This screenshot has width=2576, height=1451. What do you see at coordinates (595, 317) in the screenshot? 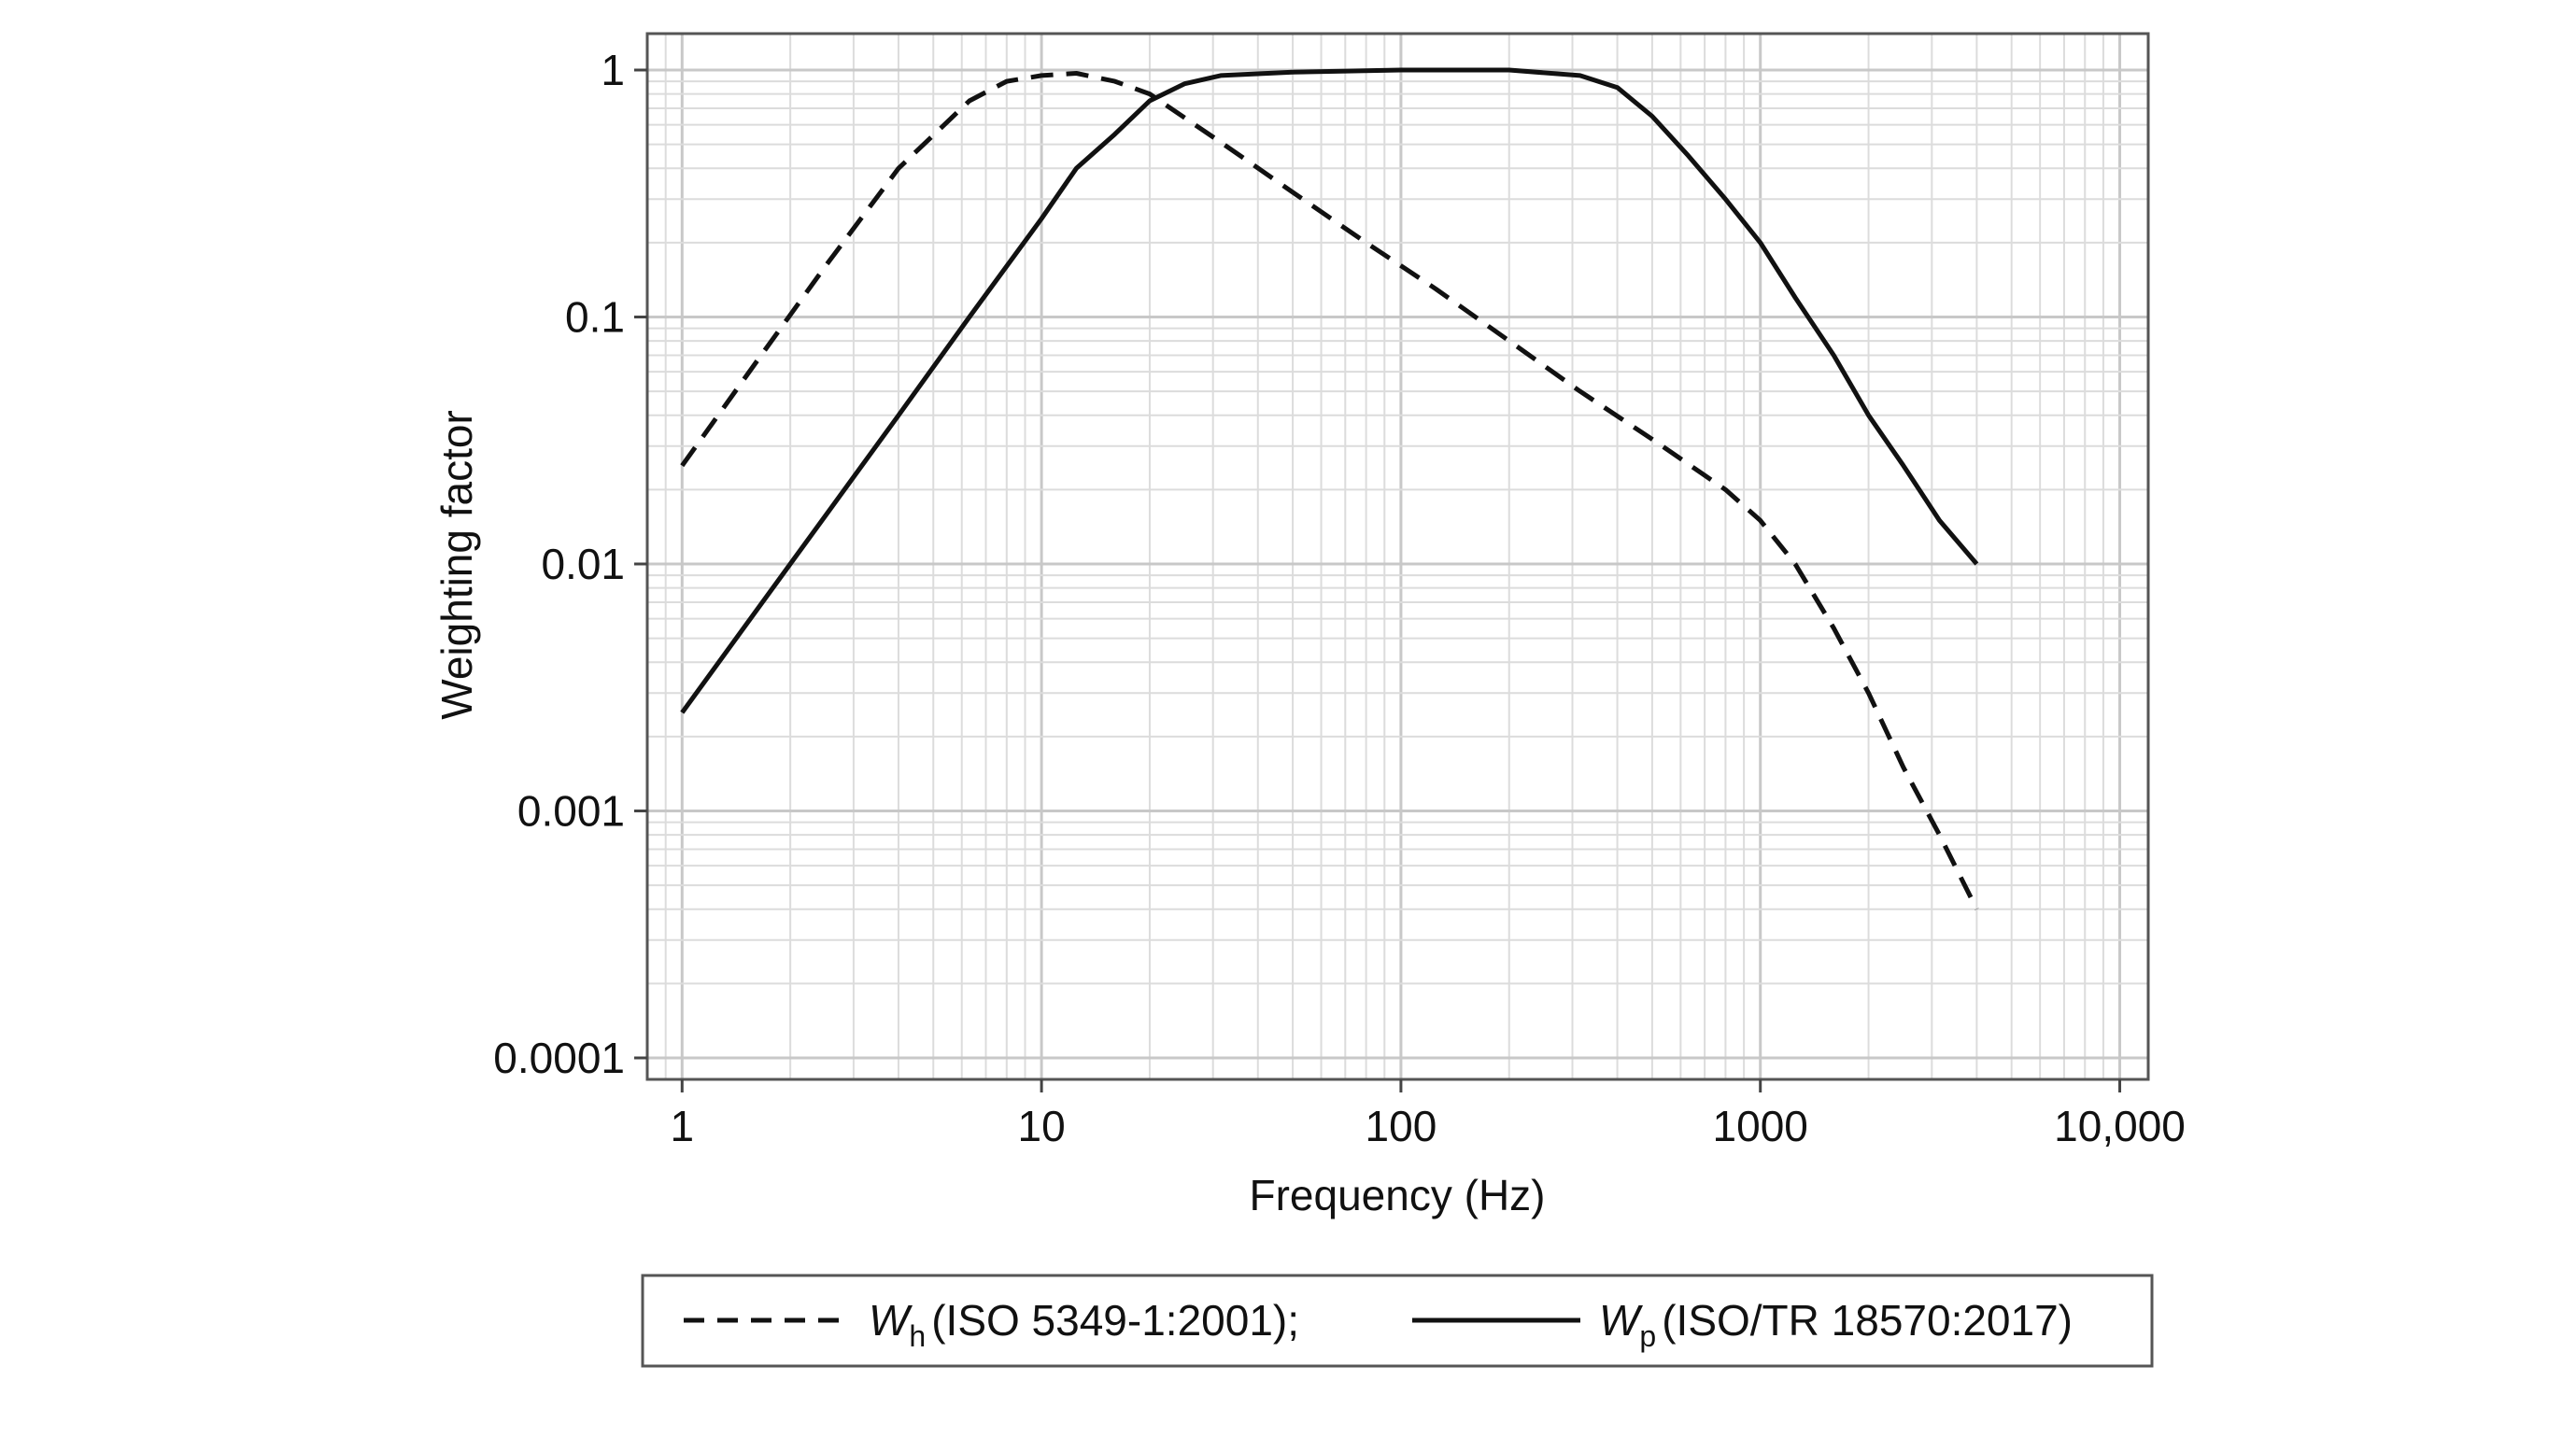
I see `y-tick-label: 0.1` at bounding box center [595, 317].